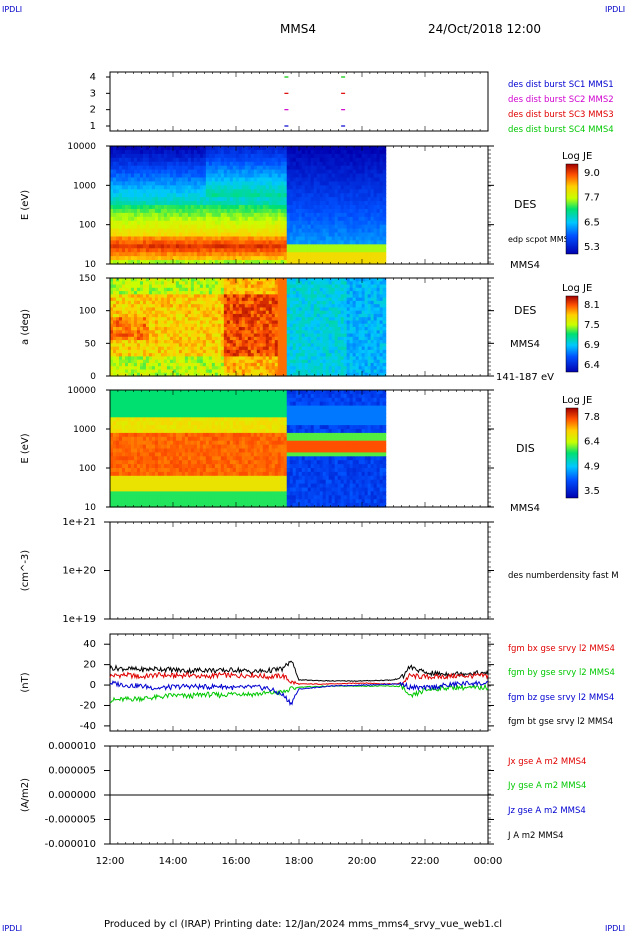 This screenshot has height=934, width=630. I want to click on des-energy-y-tick-label: 100, so click(87, 226).